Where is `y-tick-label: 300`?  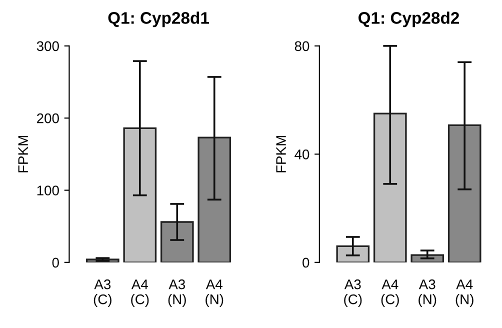
y-tick-label: 300 is located at coordinates (47, 46).